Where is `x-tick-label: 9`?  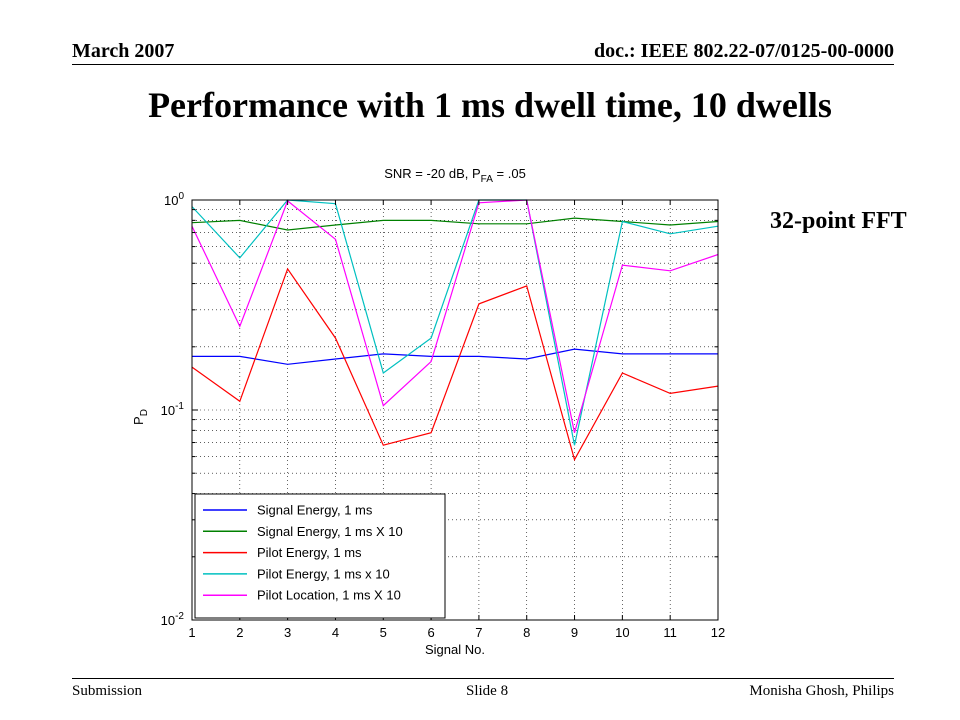 x-tick-label: 9 is located at coordinates (574, 632).